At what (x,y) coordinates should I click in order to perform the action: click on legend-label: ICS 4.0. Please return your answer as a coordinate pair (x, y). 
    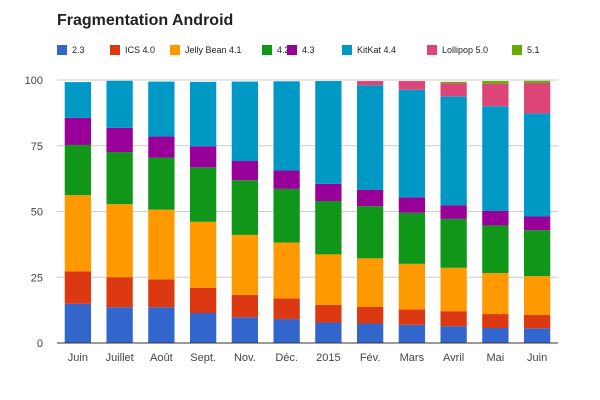
    Looking at the image, I should click on (140, 50).